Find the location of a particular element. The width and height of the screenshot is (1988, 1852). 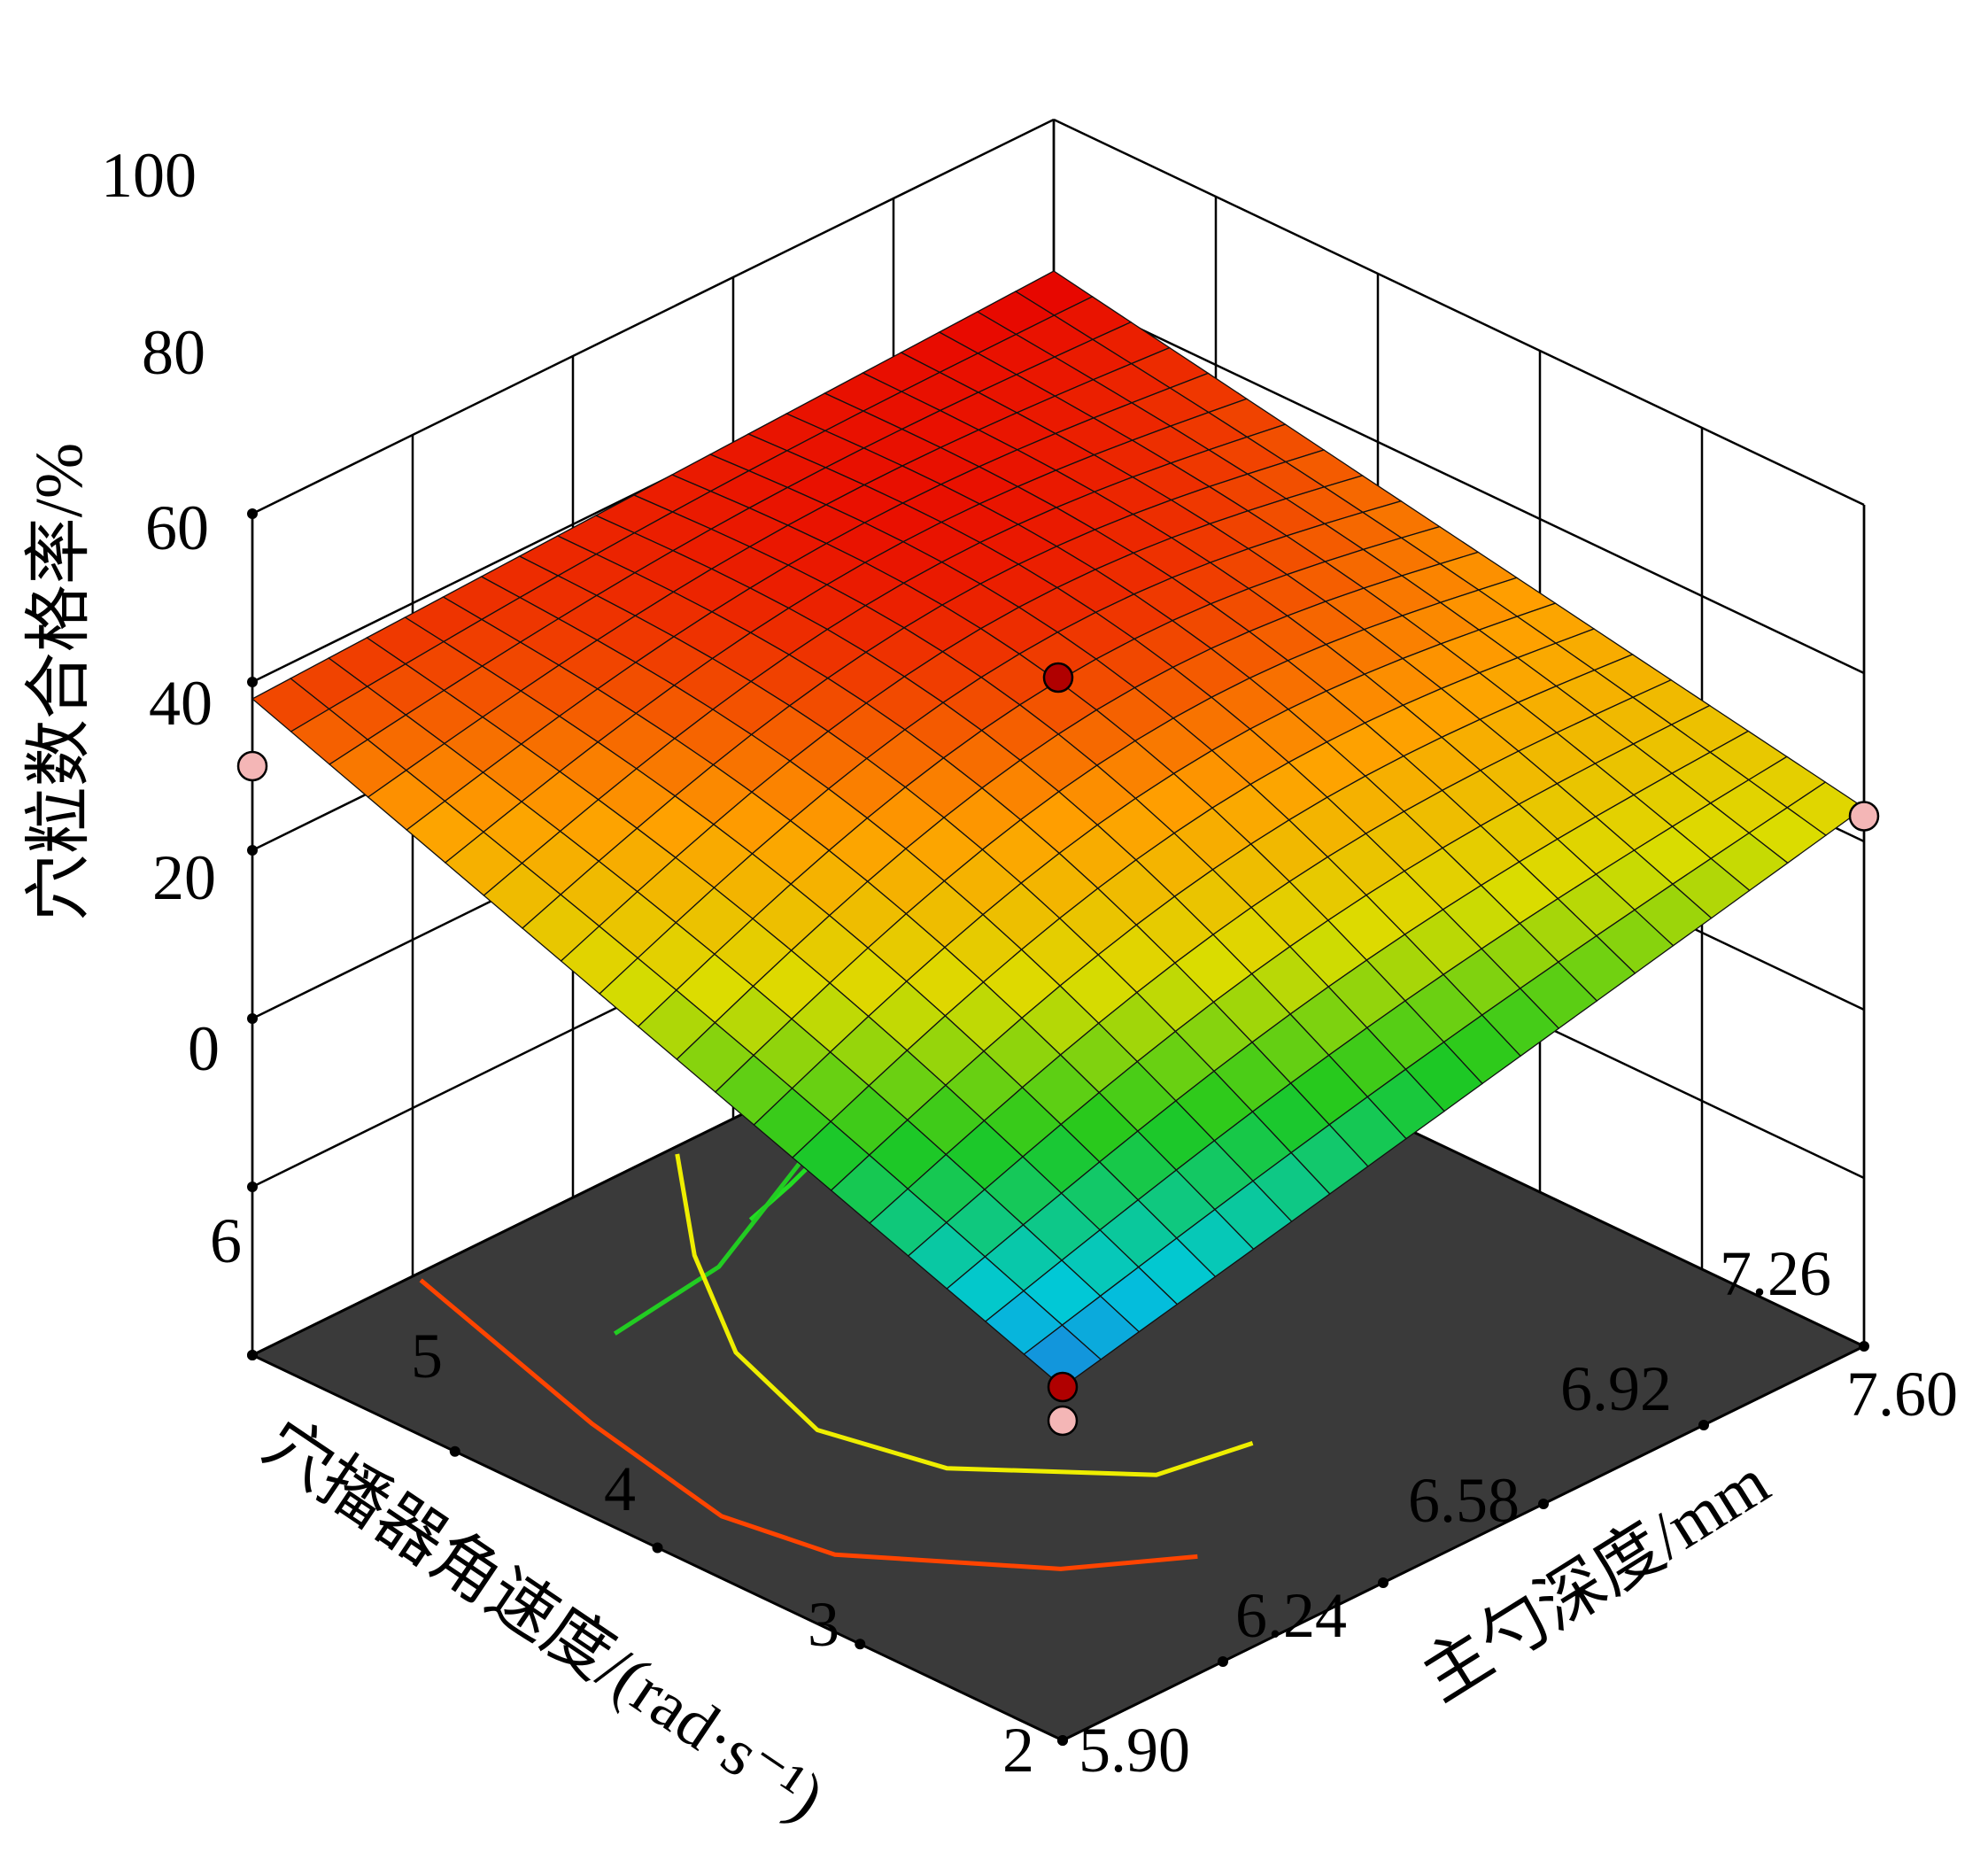

y-tick-label: 3 is located at coordinates (823, 1624).